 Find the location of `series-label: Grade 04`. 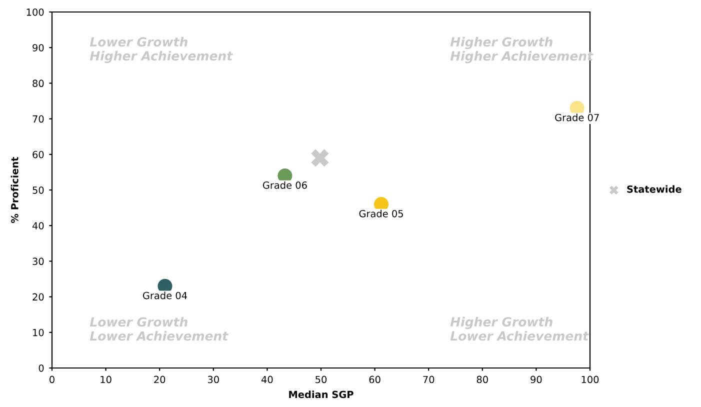

series-label: Grade 04 is located at coordinates (164, 296).